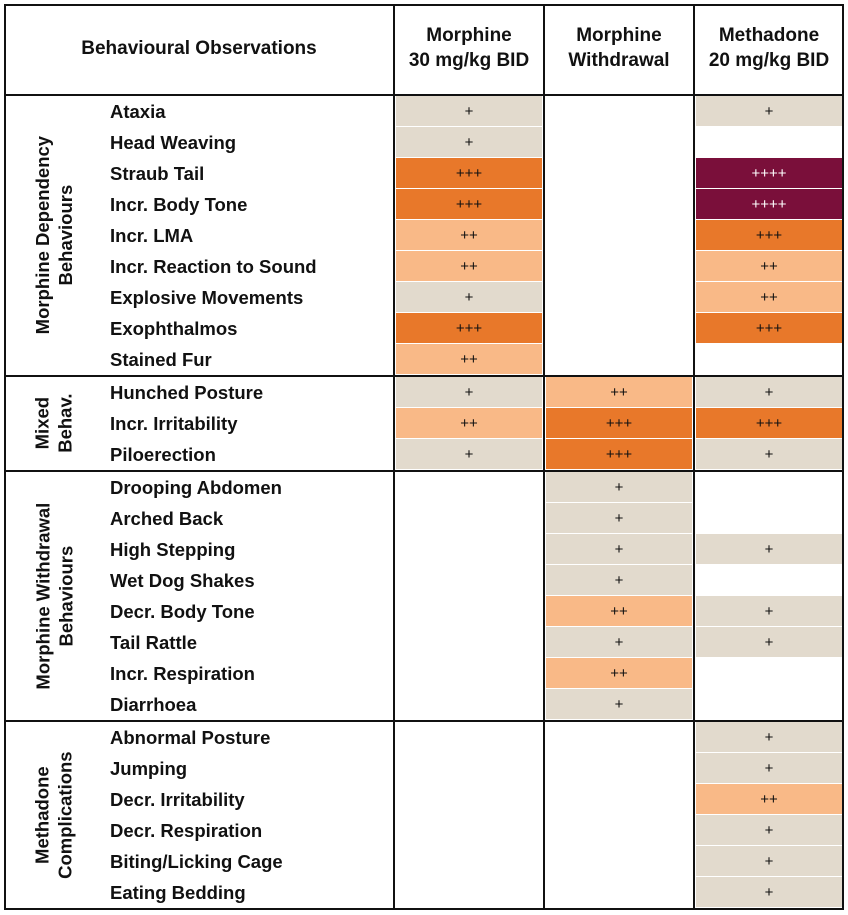 The height and width of the screenshot is (915, 848). What do you see at coordinates (161, 359) in the screenshot?
I see `row-label: Stained Fur` at bounding box center [161, 359].